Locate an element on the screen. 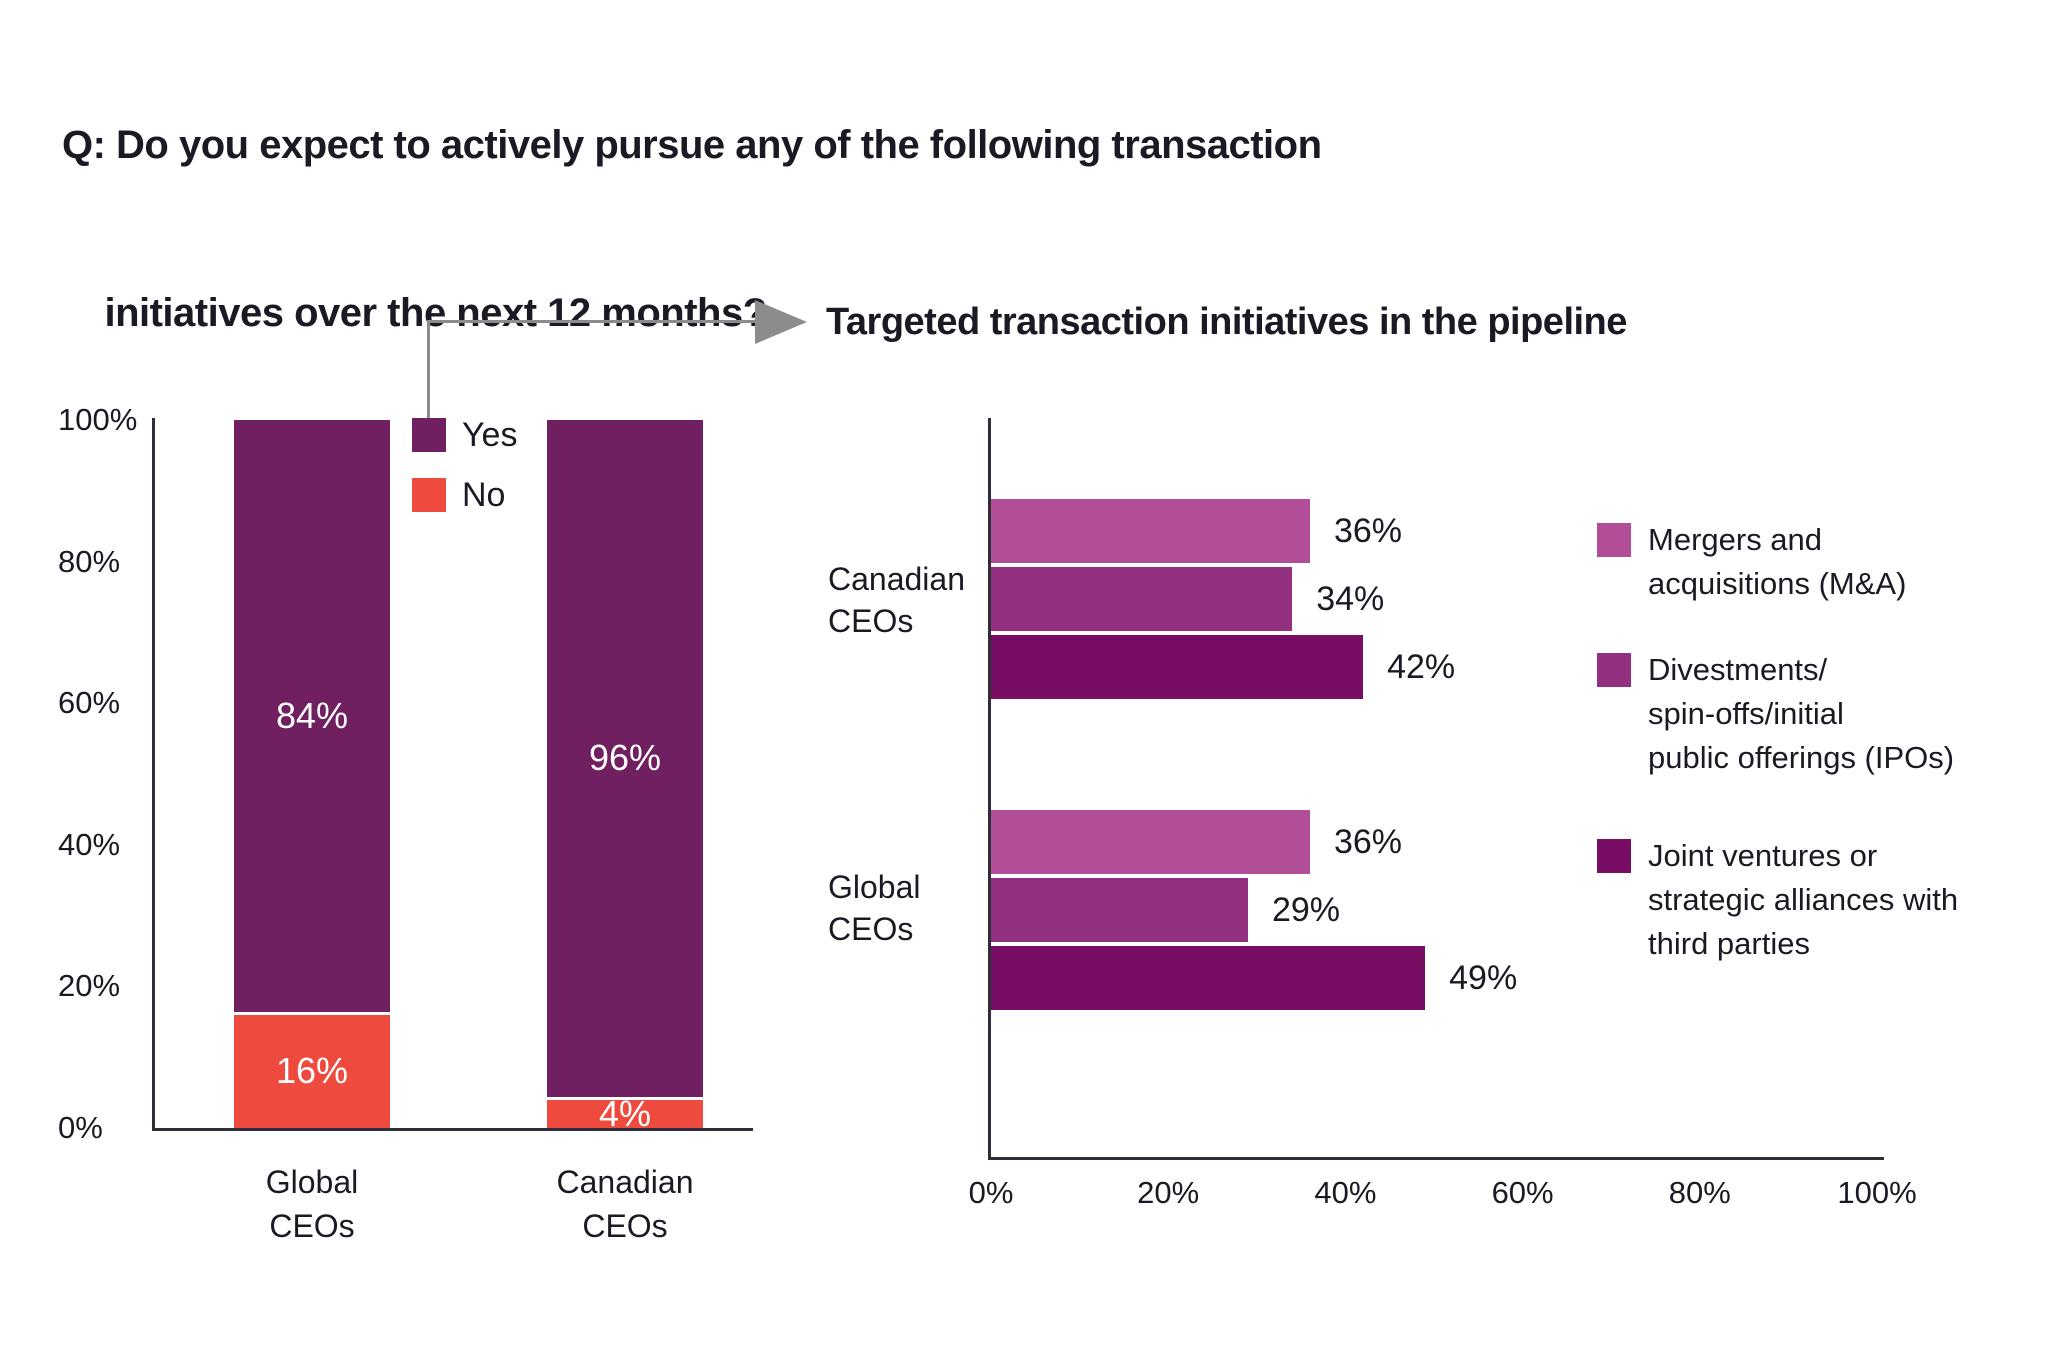 Image resolution: width=2048 pixels, height=1365 pixels. x-axis-tick-label: 60% is located at coordinates (1522, 1192).